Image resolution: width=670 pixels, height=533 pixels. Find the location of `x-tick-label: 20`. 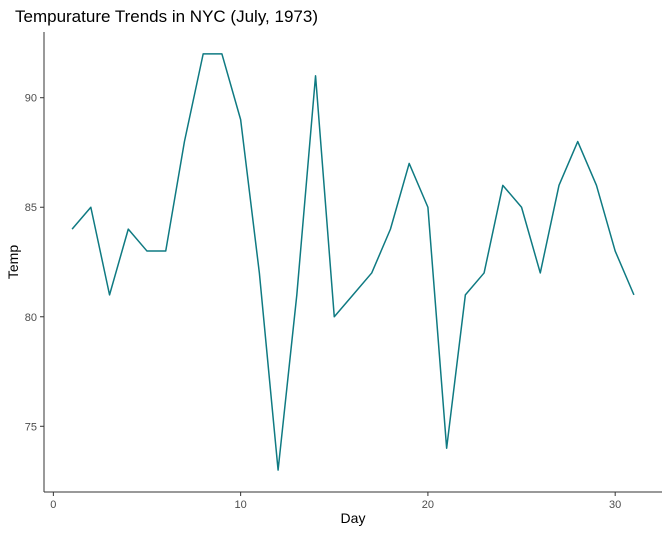

x-tick-label: 20 is located at coordinates (428, 505).